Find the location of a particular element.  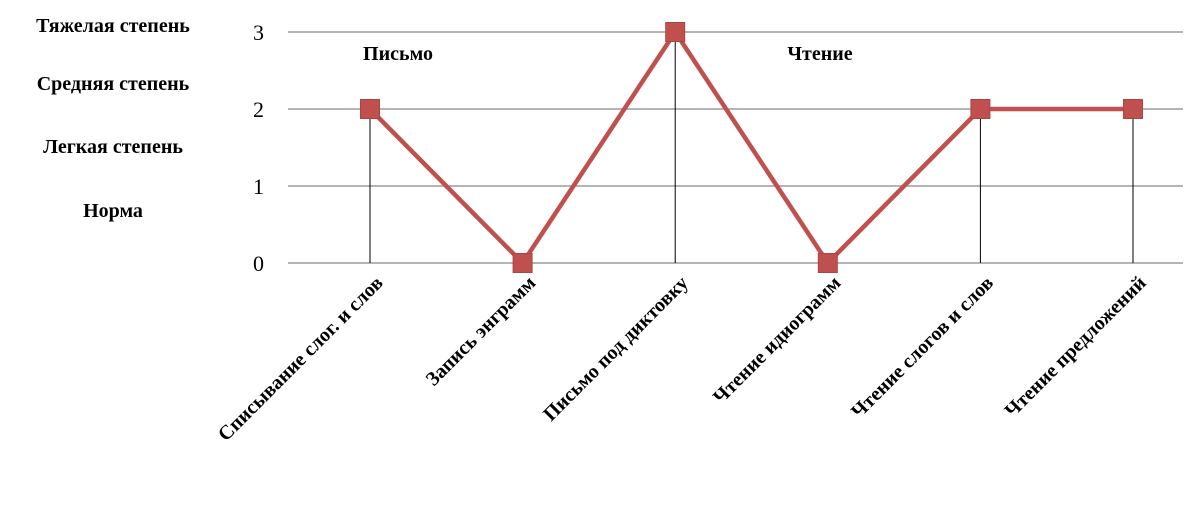

x-category-label: Списывание слог. и слов is located at coordinates (301, 359).